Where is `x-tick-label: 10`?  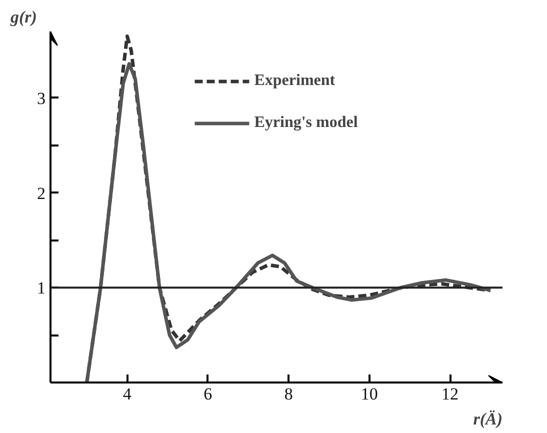 x-tick-label: 10 is located at coordinates (369, 394).